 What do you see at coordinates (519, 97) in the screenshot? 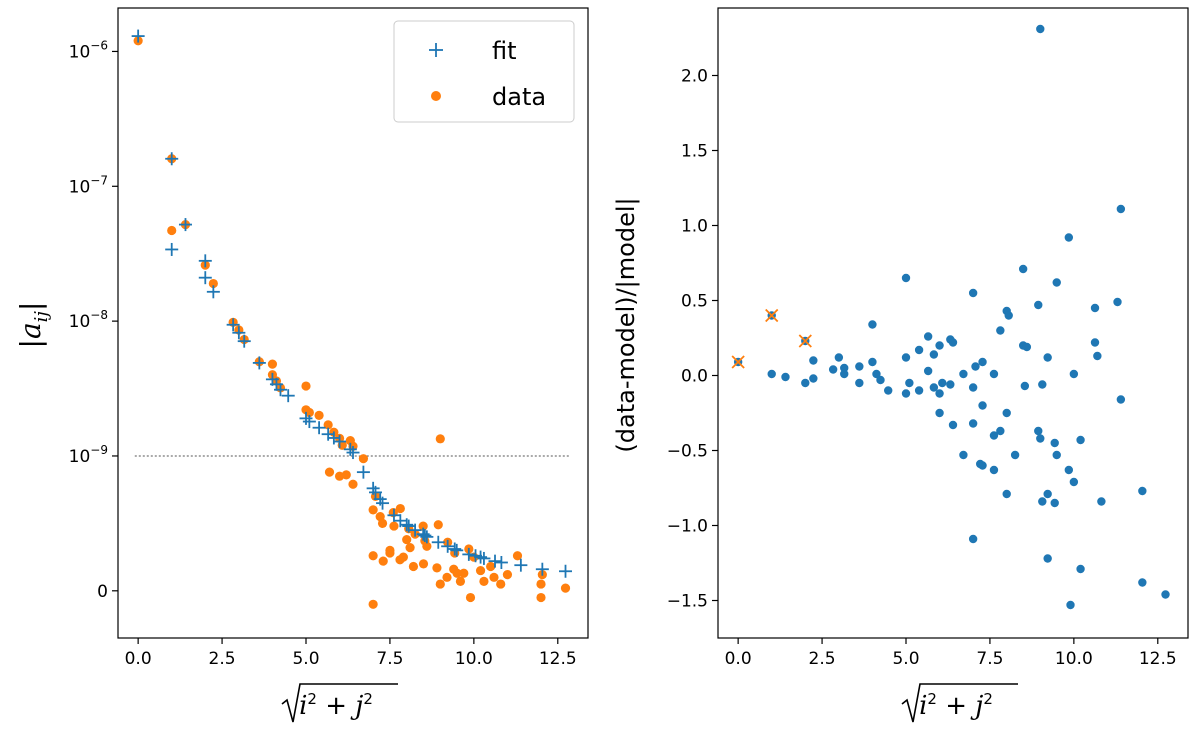
I see `legend-data-label: data` at bounding box center [519, 97].